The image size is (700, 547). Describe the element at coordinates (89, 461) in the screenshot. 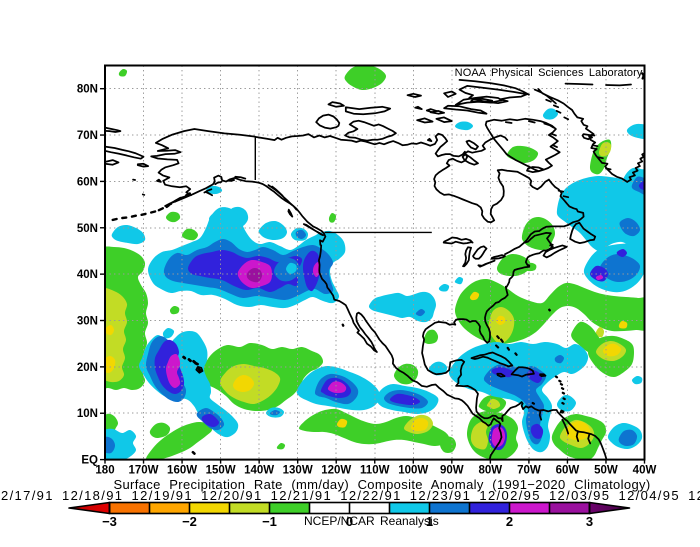

I see `svg-text: EQ` at that location.